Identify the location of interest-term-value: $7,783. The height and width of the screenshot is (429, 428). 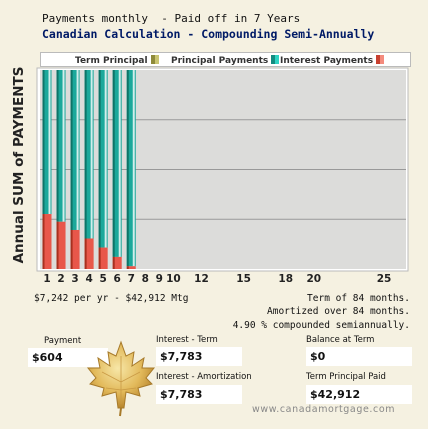
(199, 356).